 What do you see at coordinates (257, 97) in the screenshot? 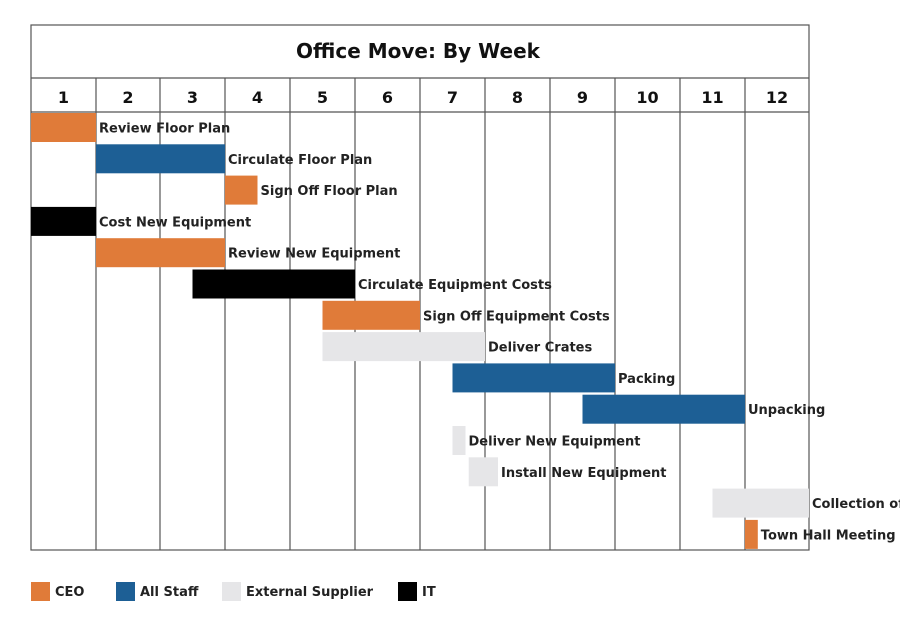
I see `week-tick-label: 4` at bounding box center [257, 97].